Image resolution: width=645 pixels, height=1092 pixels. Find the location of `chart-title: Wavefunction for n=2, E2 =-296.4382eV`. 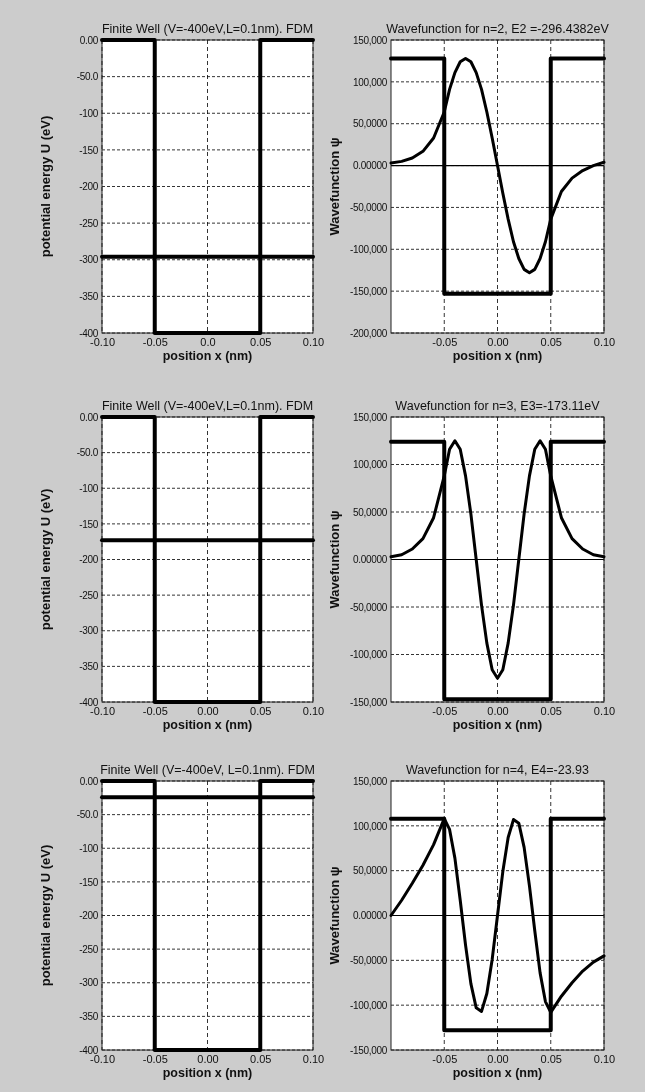

chart-title: Wavefunction for n=2, E2 =-296.4382eV is located at coordinates (498, 29).